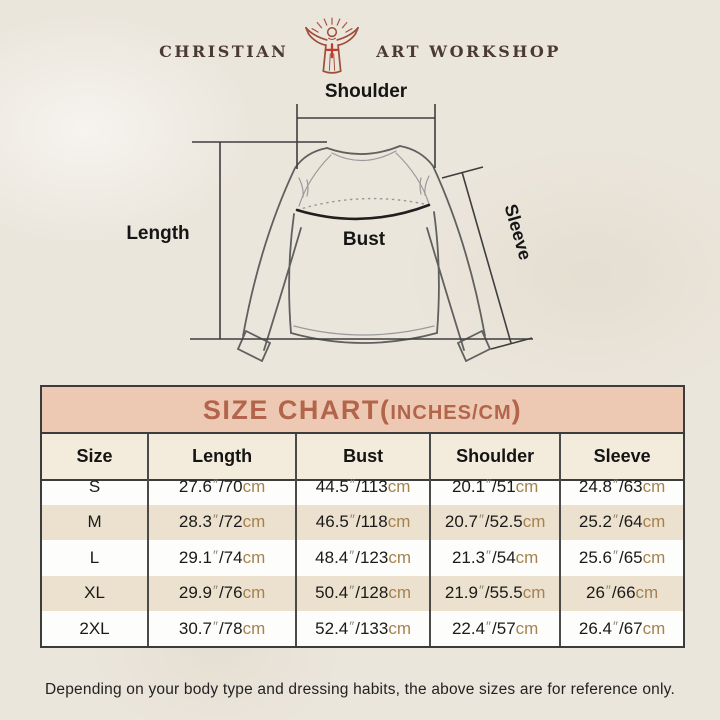 Image resolution: width=720 pixels, height=720 pixels. I want to click on size-value: M, so click(96, 522).